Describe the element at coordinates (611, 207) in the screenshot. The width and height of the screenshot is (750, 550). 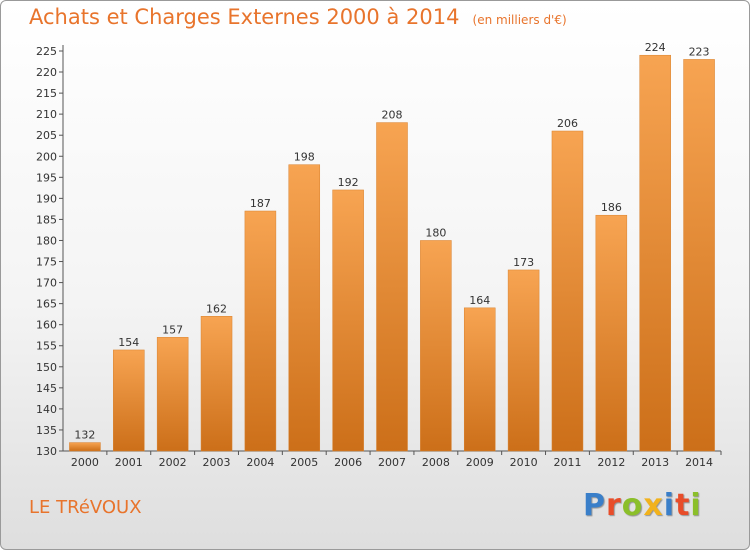
I see `value-label: 186` at that location.